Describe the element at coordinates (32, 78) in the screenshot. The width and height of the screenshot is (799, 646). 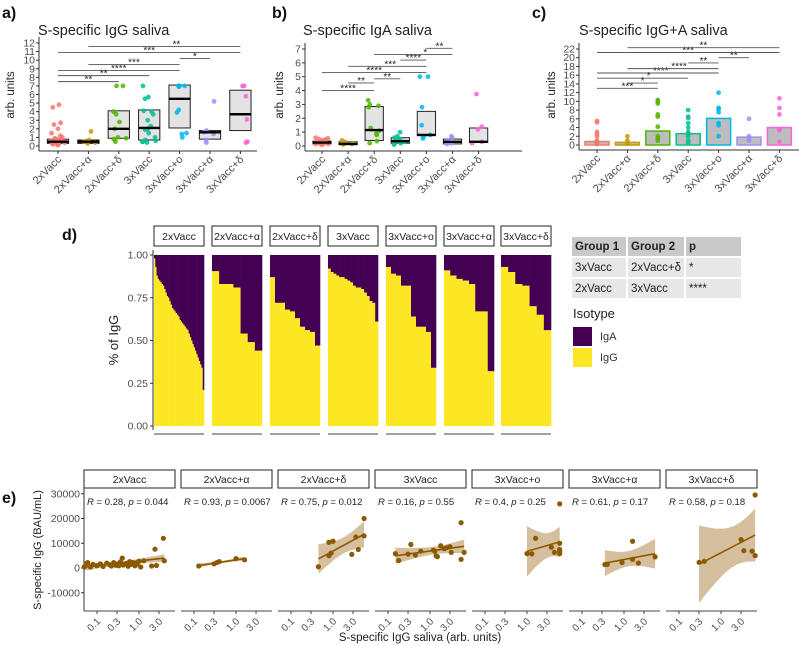
I see `y-tick-label: 8` at that location.